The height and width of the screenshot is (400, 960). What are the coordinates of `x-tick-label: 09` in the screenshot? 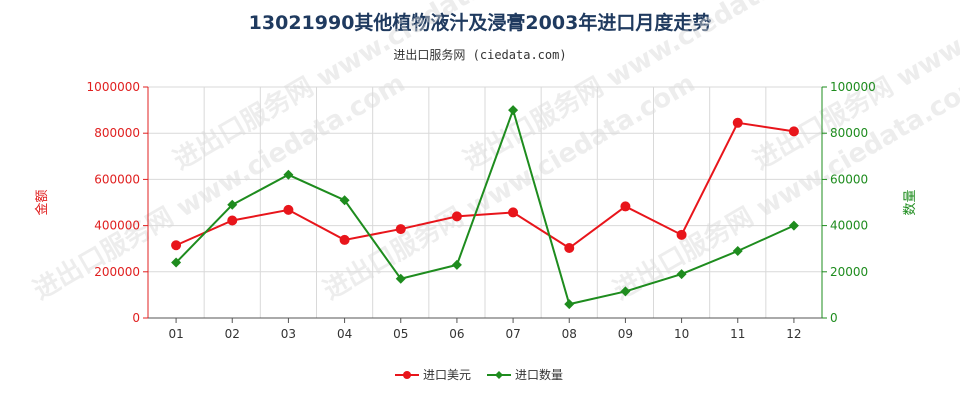 It's located at (625, 334).